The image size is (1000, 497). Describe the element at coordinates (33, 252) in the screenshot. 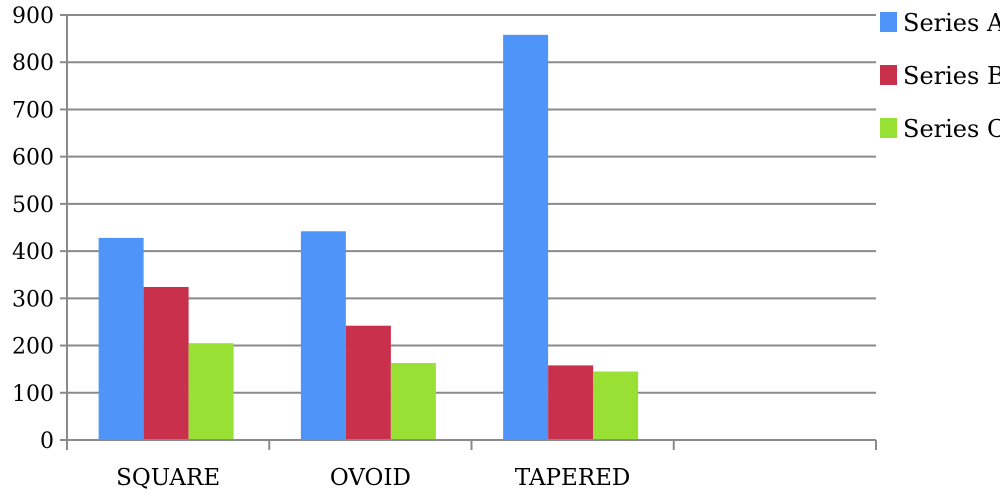

I see `y-tick-label: 400` at that location.